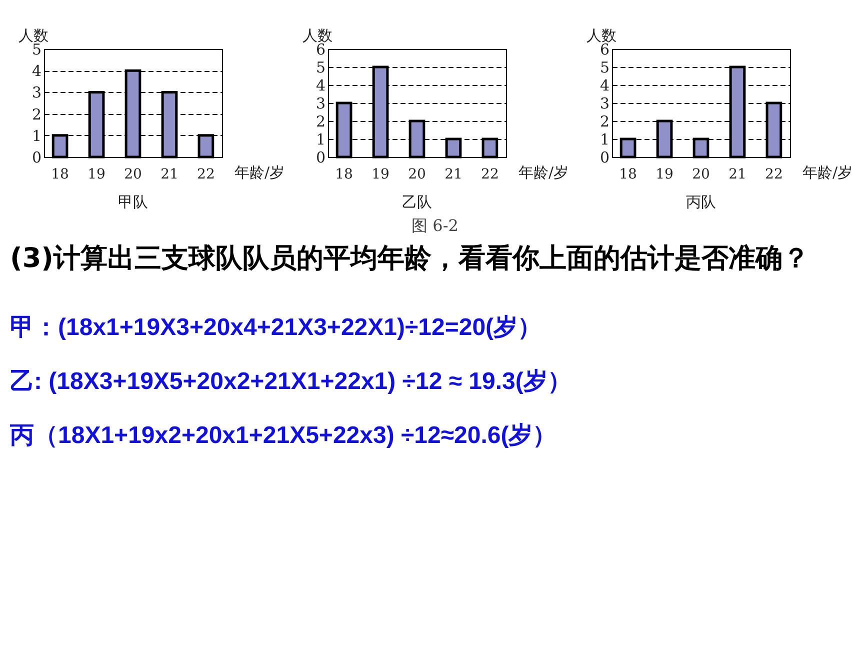 The width and height of the screenshot is (860, 645). What do you see at coordinates (284, 436) in the screenshot?
I see `text: 丙（18X1+19x2+20x1+21X5+22x3) ÷12≈20.6(岁）` at bounding box center [284, 436].